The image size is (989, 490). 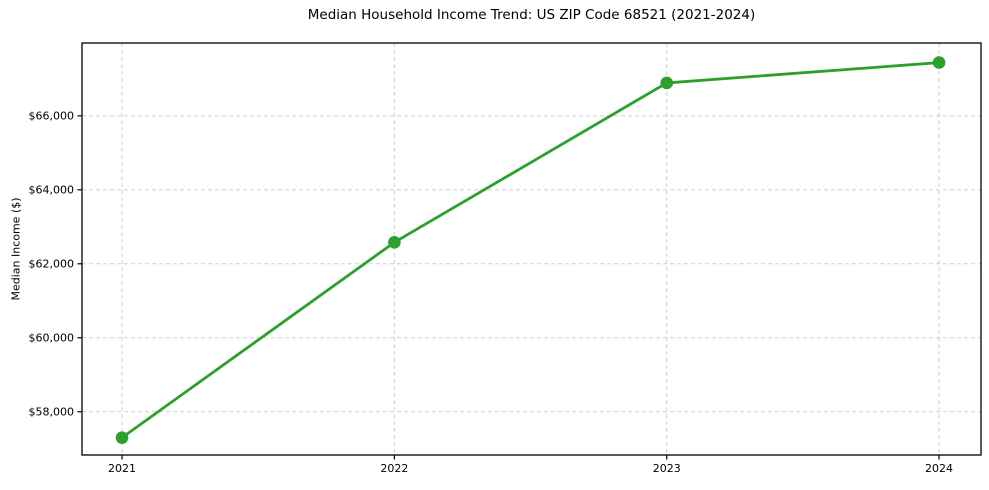 I want to click on x-tick-label: 2023, so click(x=667, y=468).